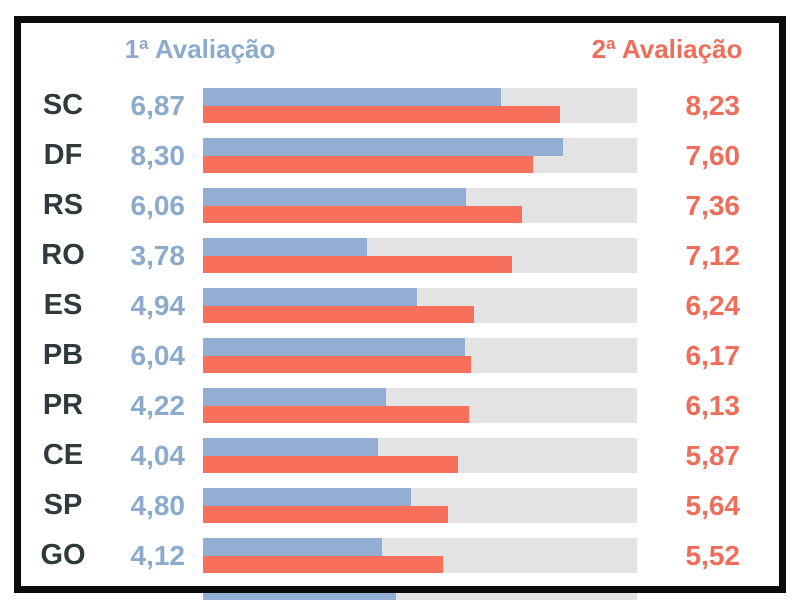 This screenshot has height=600, width=795. What do you see at coordinates (63, 505) in the screenshot?
I see `state-label: SP` at bounding box center [63, 505].